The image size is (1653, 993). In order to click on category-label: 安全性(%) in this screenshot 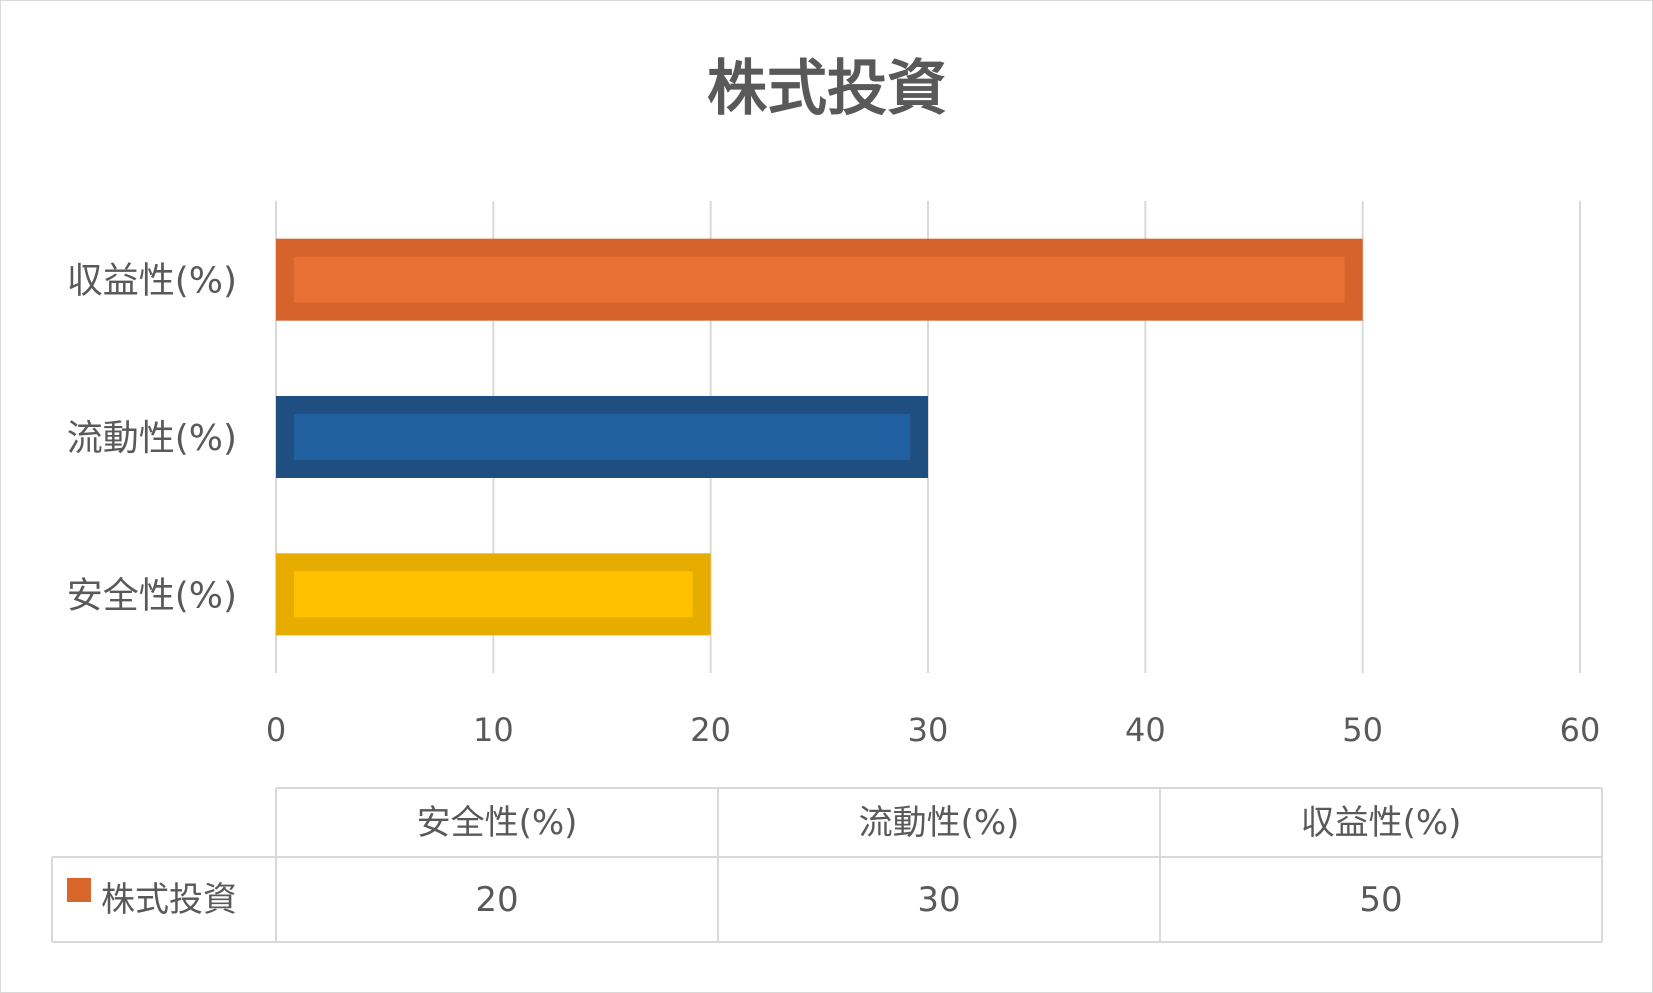, I will do `click(152, 595)`.